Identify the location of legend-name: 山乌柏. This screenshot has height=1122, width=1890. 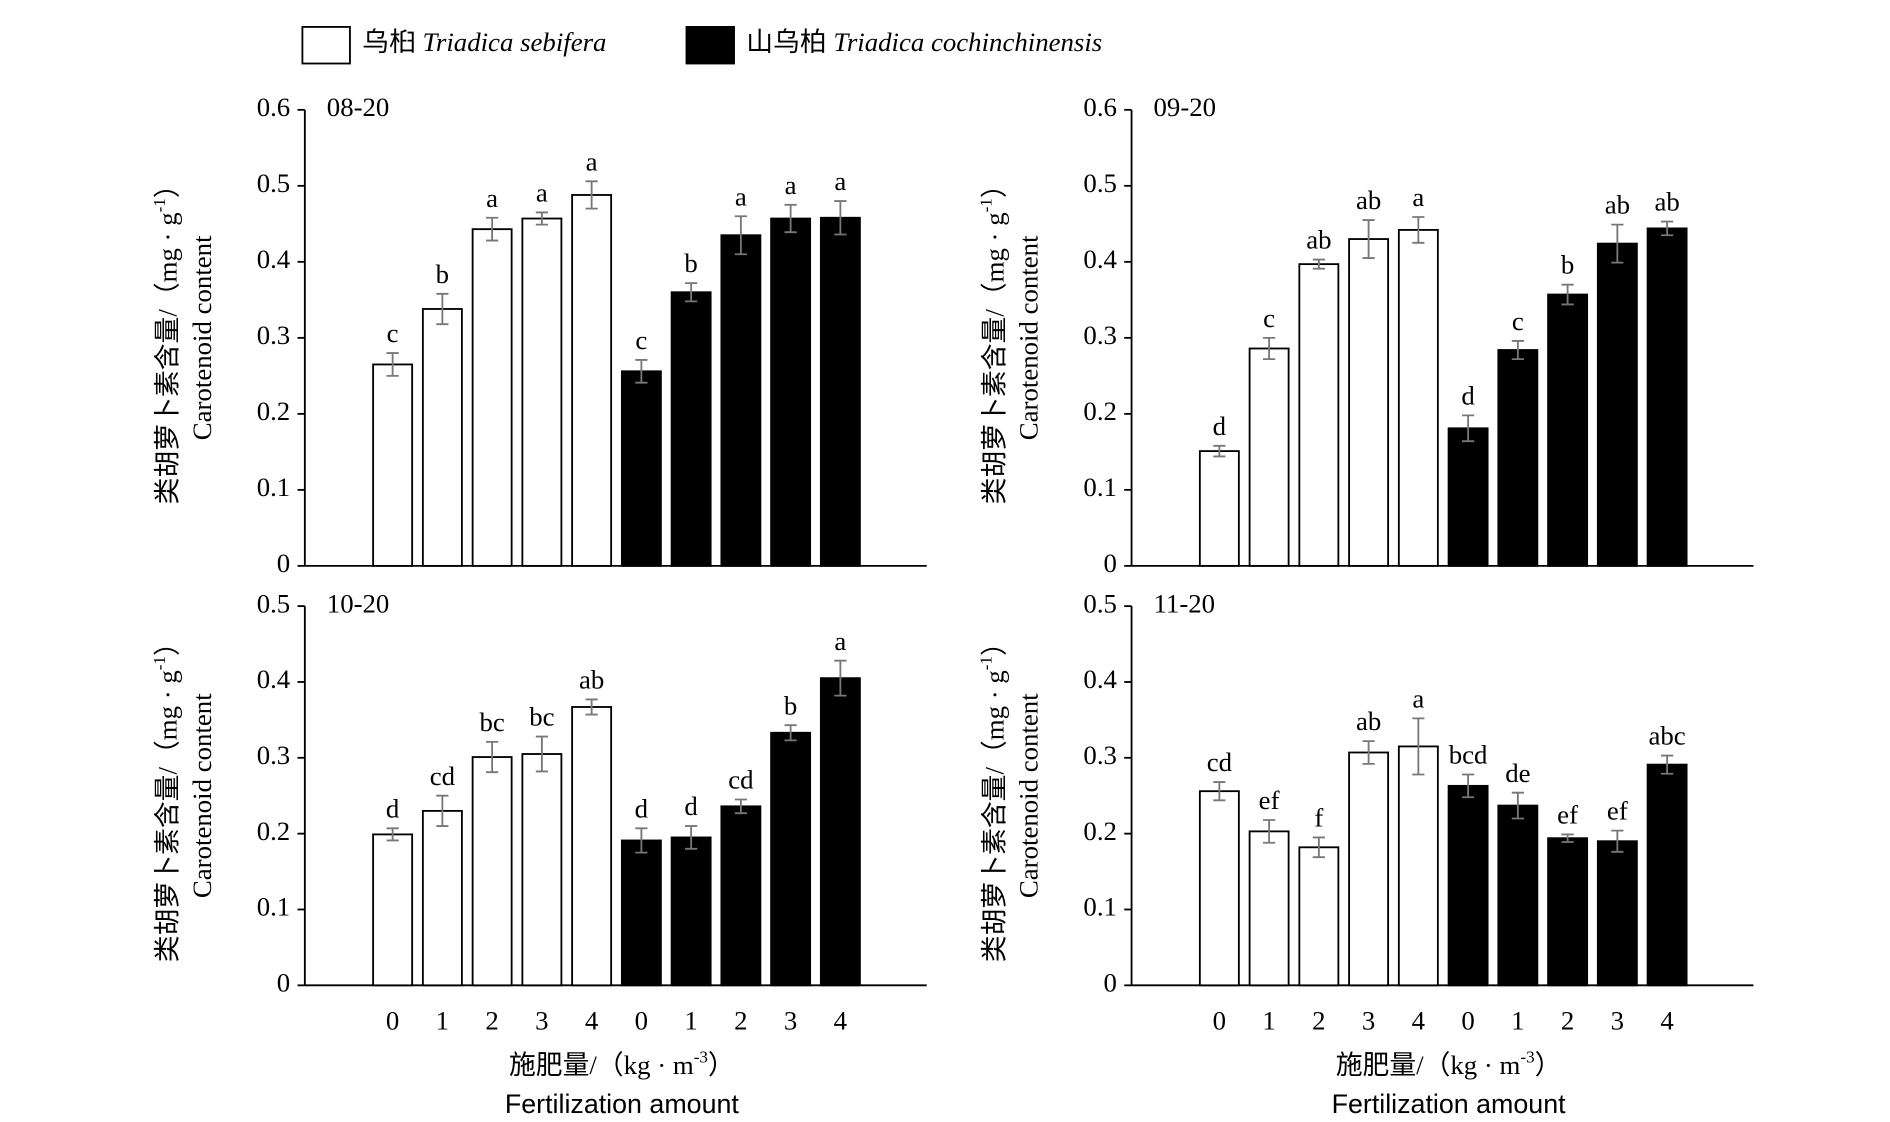
(786, 42).